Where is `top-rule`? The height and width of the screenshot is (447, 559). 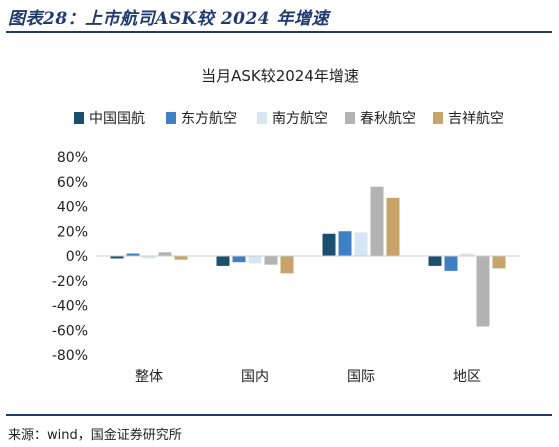
top-rule is located at coordinates (279, 32).